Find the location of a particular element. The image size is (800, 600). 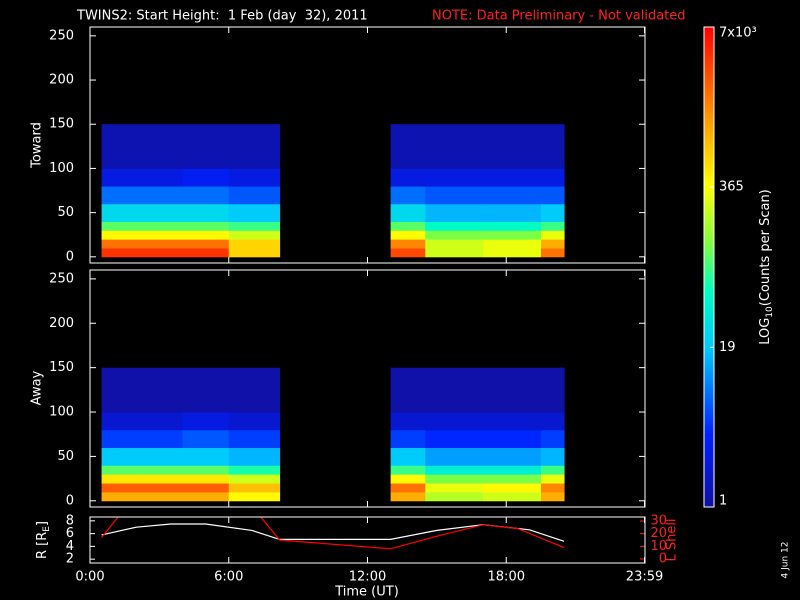

label-subscript: E is located at coordinates (47, 529).